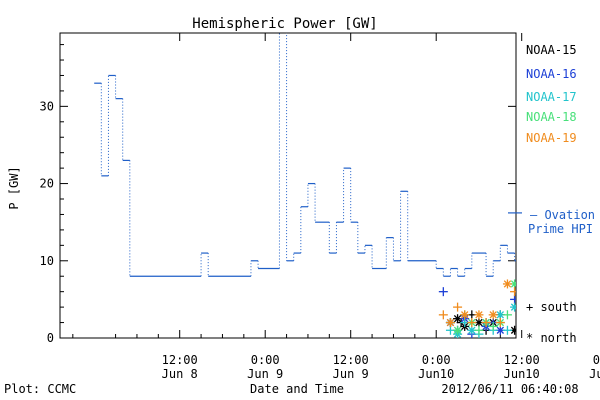 The width and height of the screenshot is (600, 400). Describe the element at coordinates (551, 117) in the screenshot. I see `legend-noaa-18: NOAA-18` at that location.